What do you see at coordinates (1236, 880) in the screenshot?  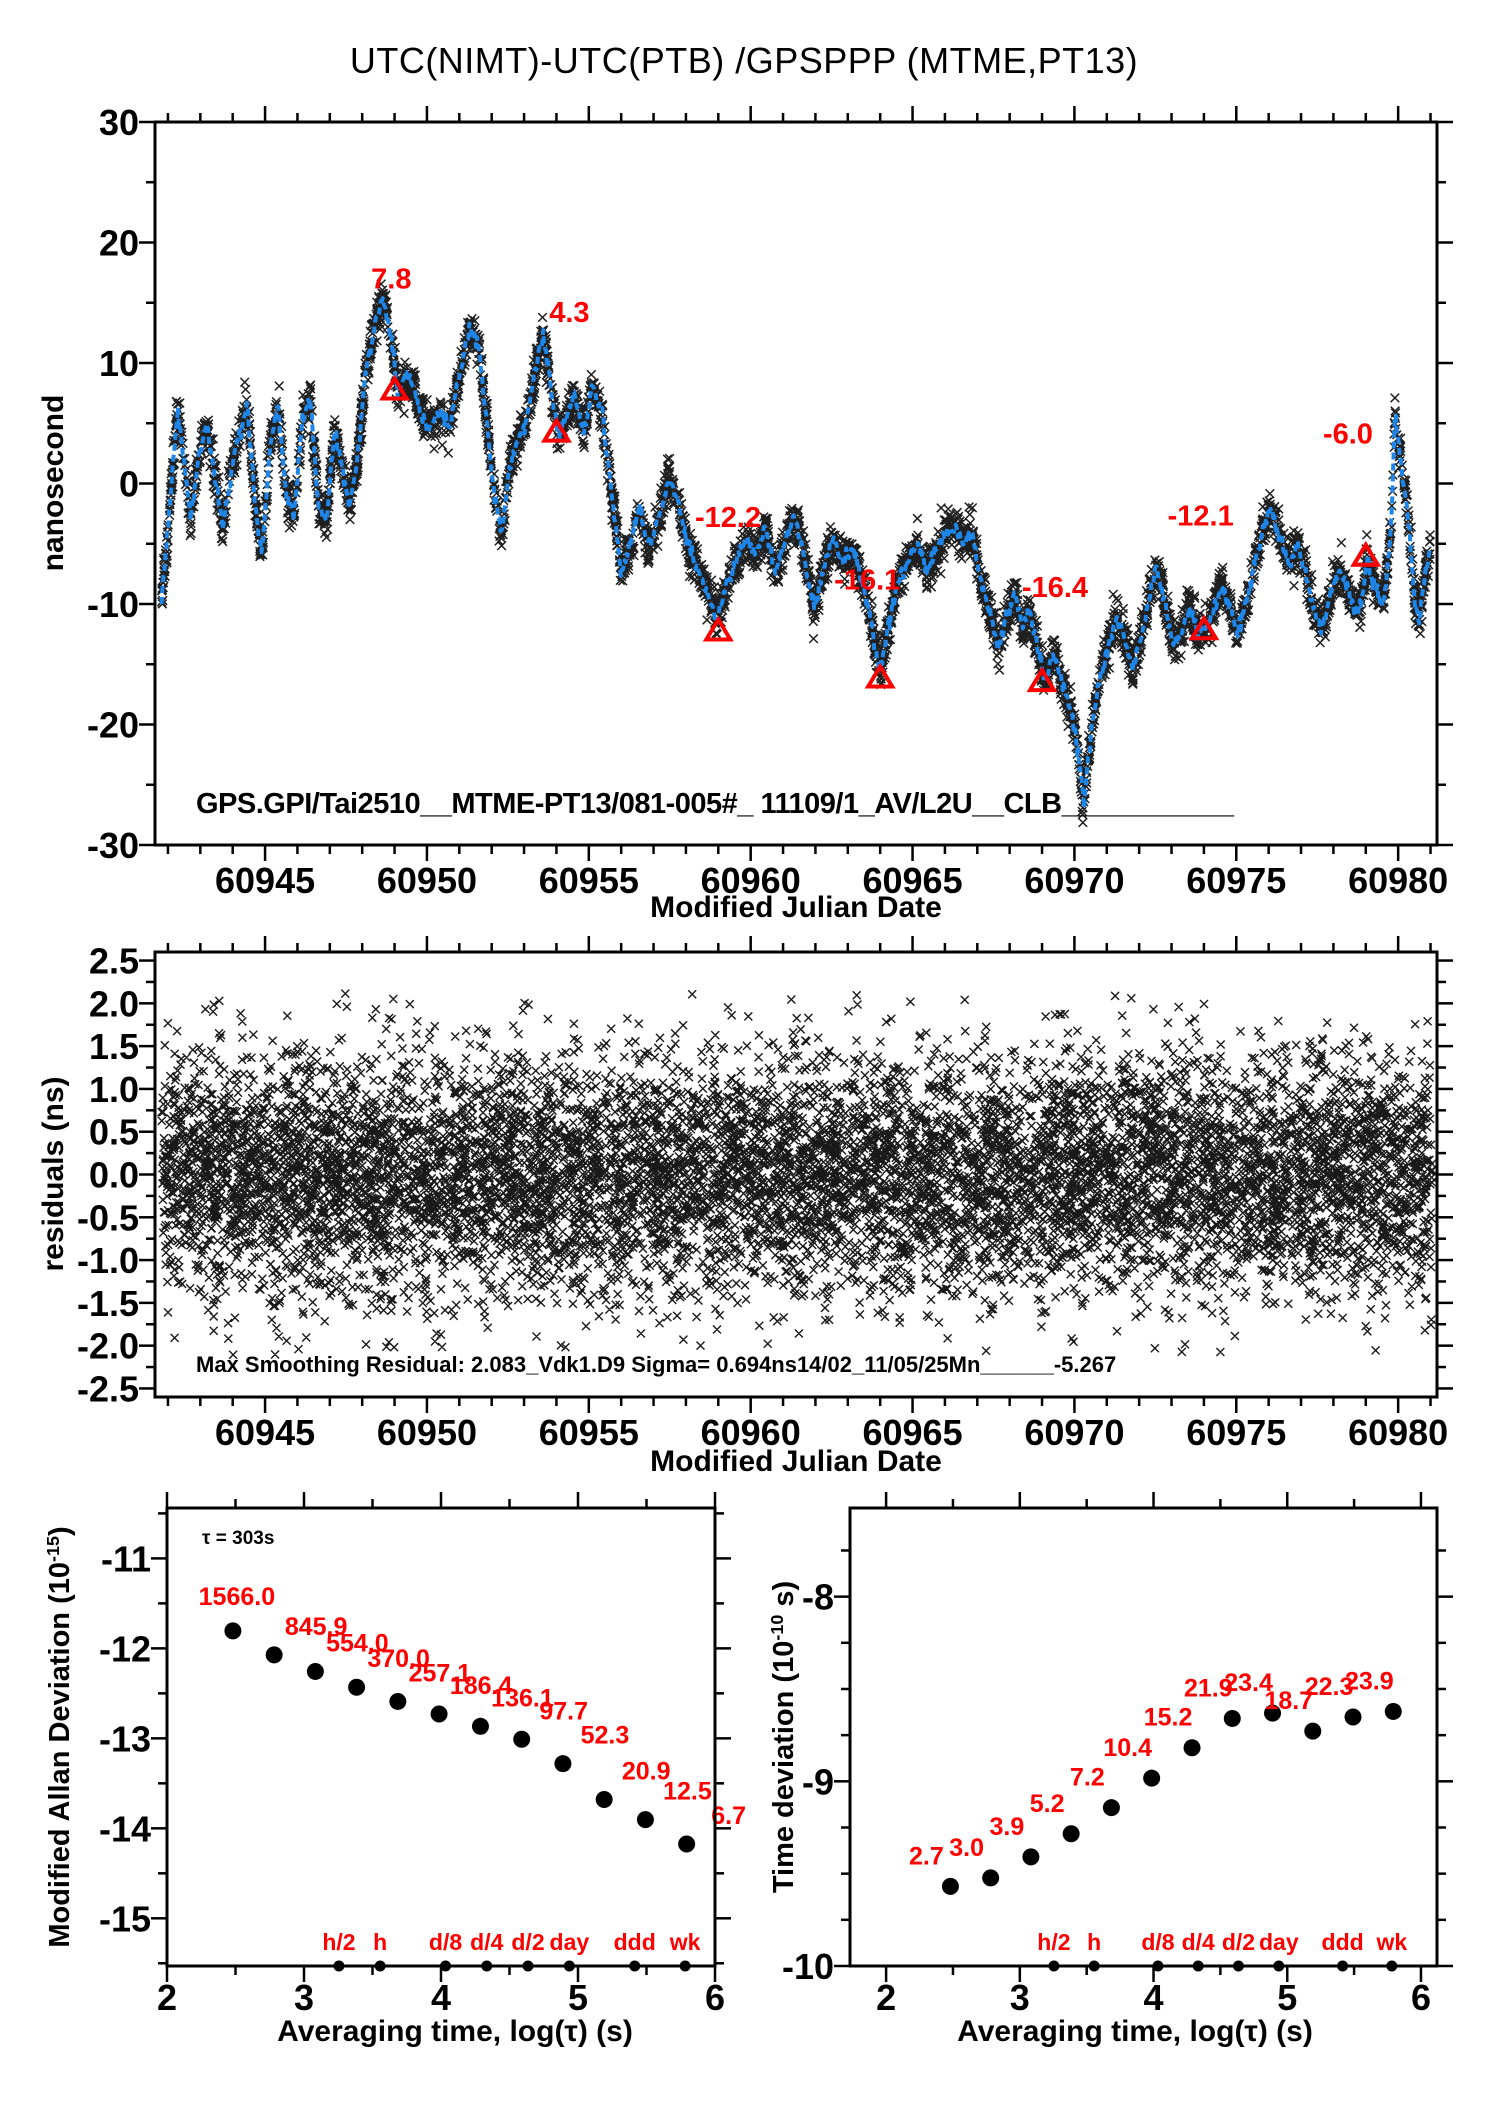 I see `phase-comparison-x-tick-label: 60975` at bounding box center [1236, 880].